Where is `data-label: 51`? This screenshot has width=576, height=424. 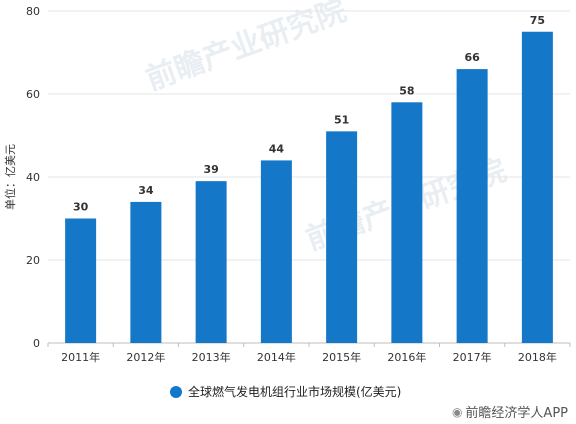
data-label: 51 is located at coordinates (341, 119).